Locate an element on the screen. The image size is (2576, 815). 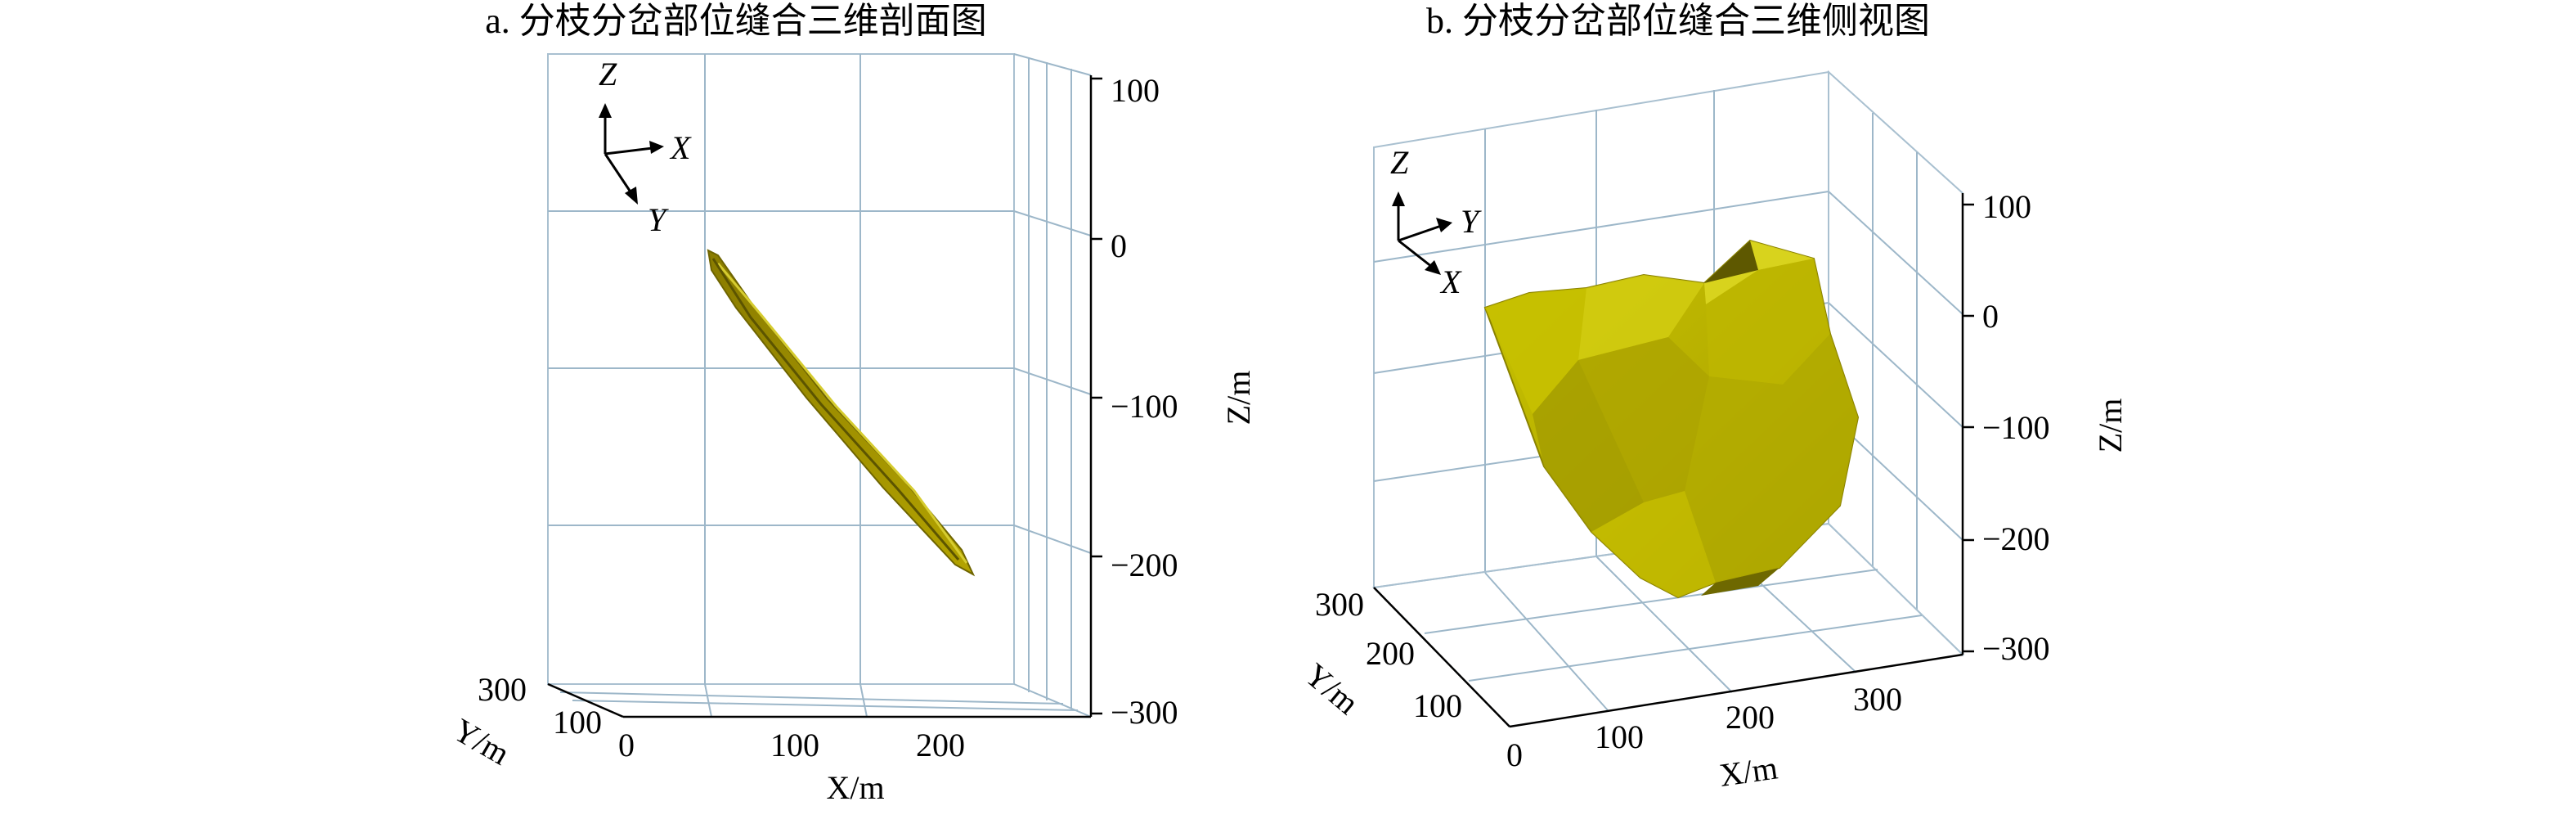
panel-a-y-tick-label-2: 300 is located at coordinates (502, 689).